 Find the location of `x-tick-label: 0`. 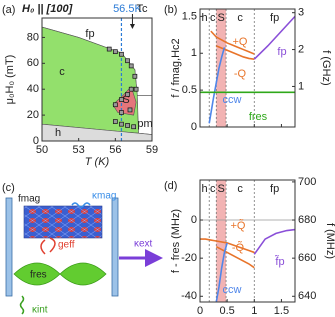

x-tick-label: 0 is located at coordinates (200, 311).